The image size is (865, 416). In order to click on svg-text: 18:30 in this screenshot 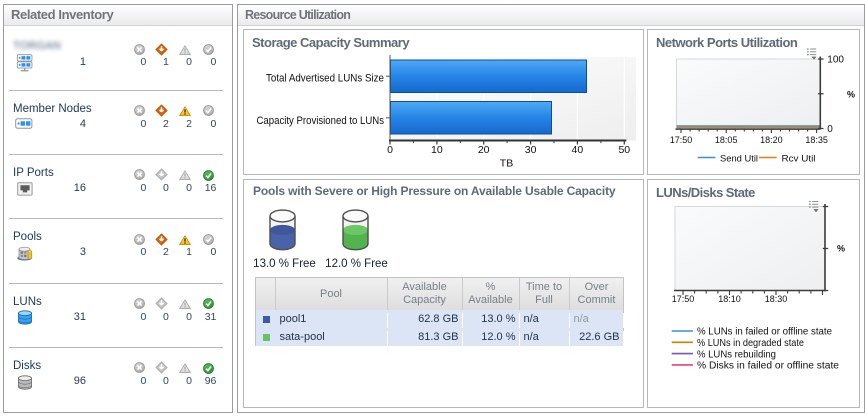, I will do `click(776, 299)`.